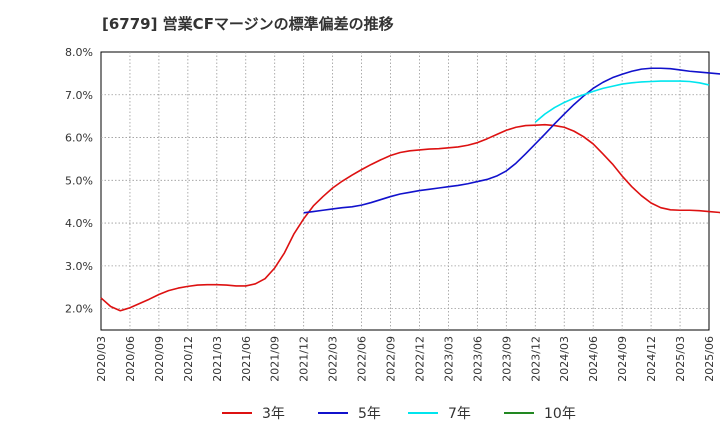  Describe the element at coordinates (459, 414) in the screenshot. I see `legend-label: 7年` at that location.